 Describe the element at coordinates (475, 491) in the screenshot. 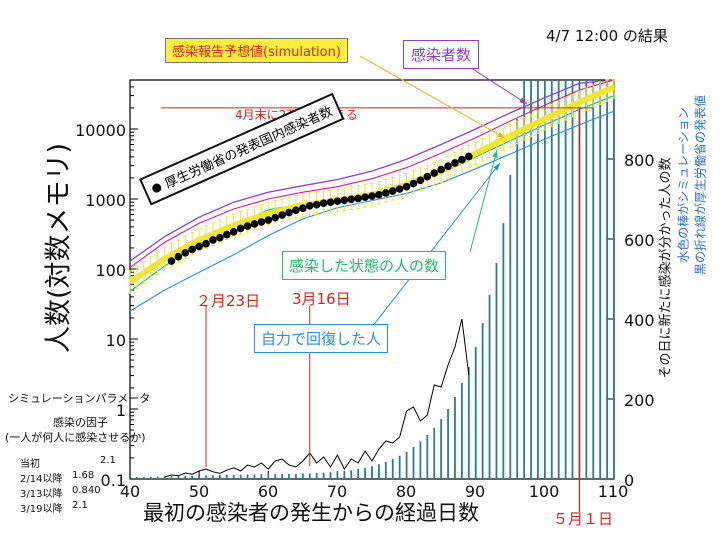

I see `x-tick-label: 90` at that location.